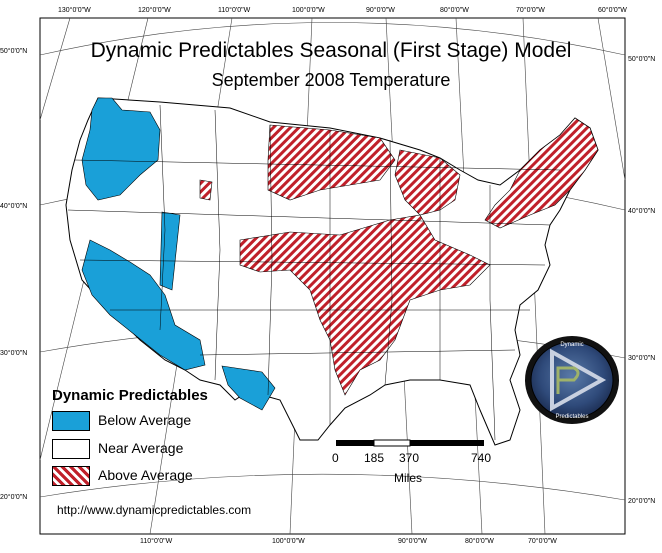  What do you see at coordinates (331, 80) in the screenshot?
I see `map-subtitle: September 2008 Temperature` at bounding box center [331, 80].